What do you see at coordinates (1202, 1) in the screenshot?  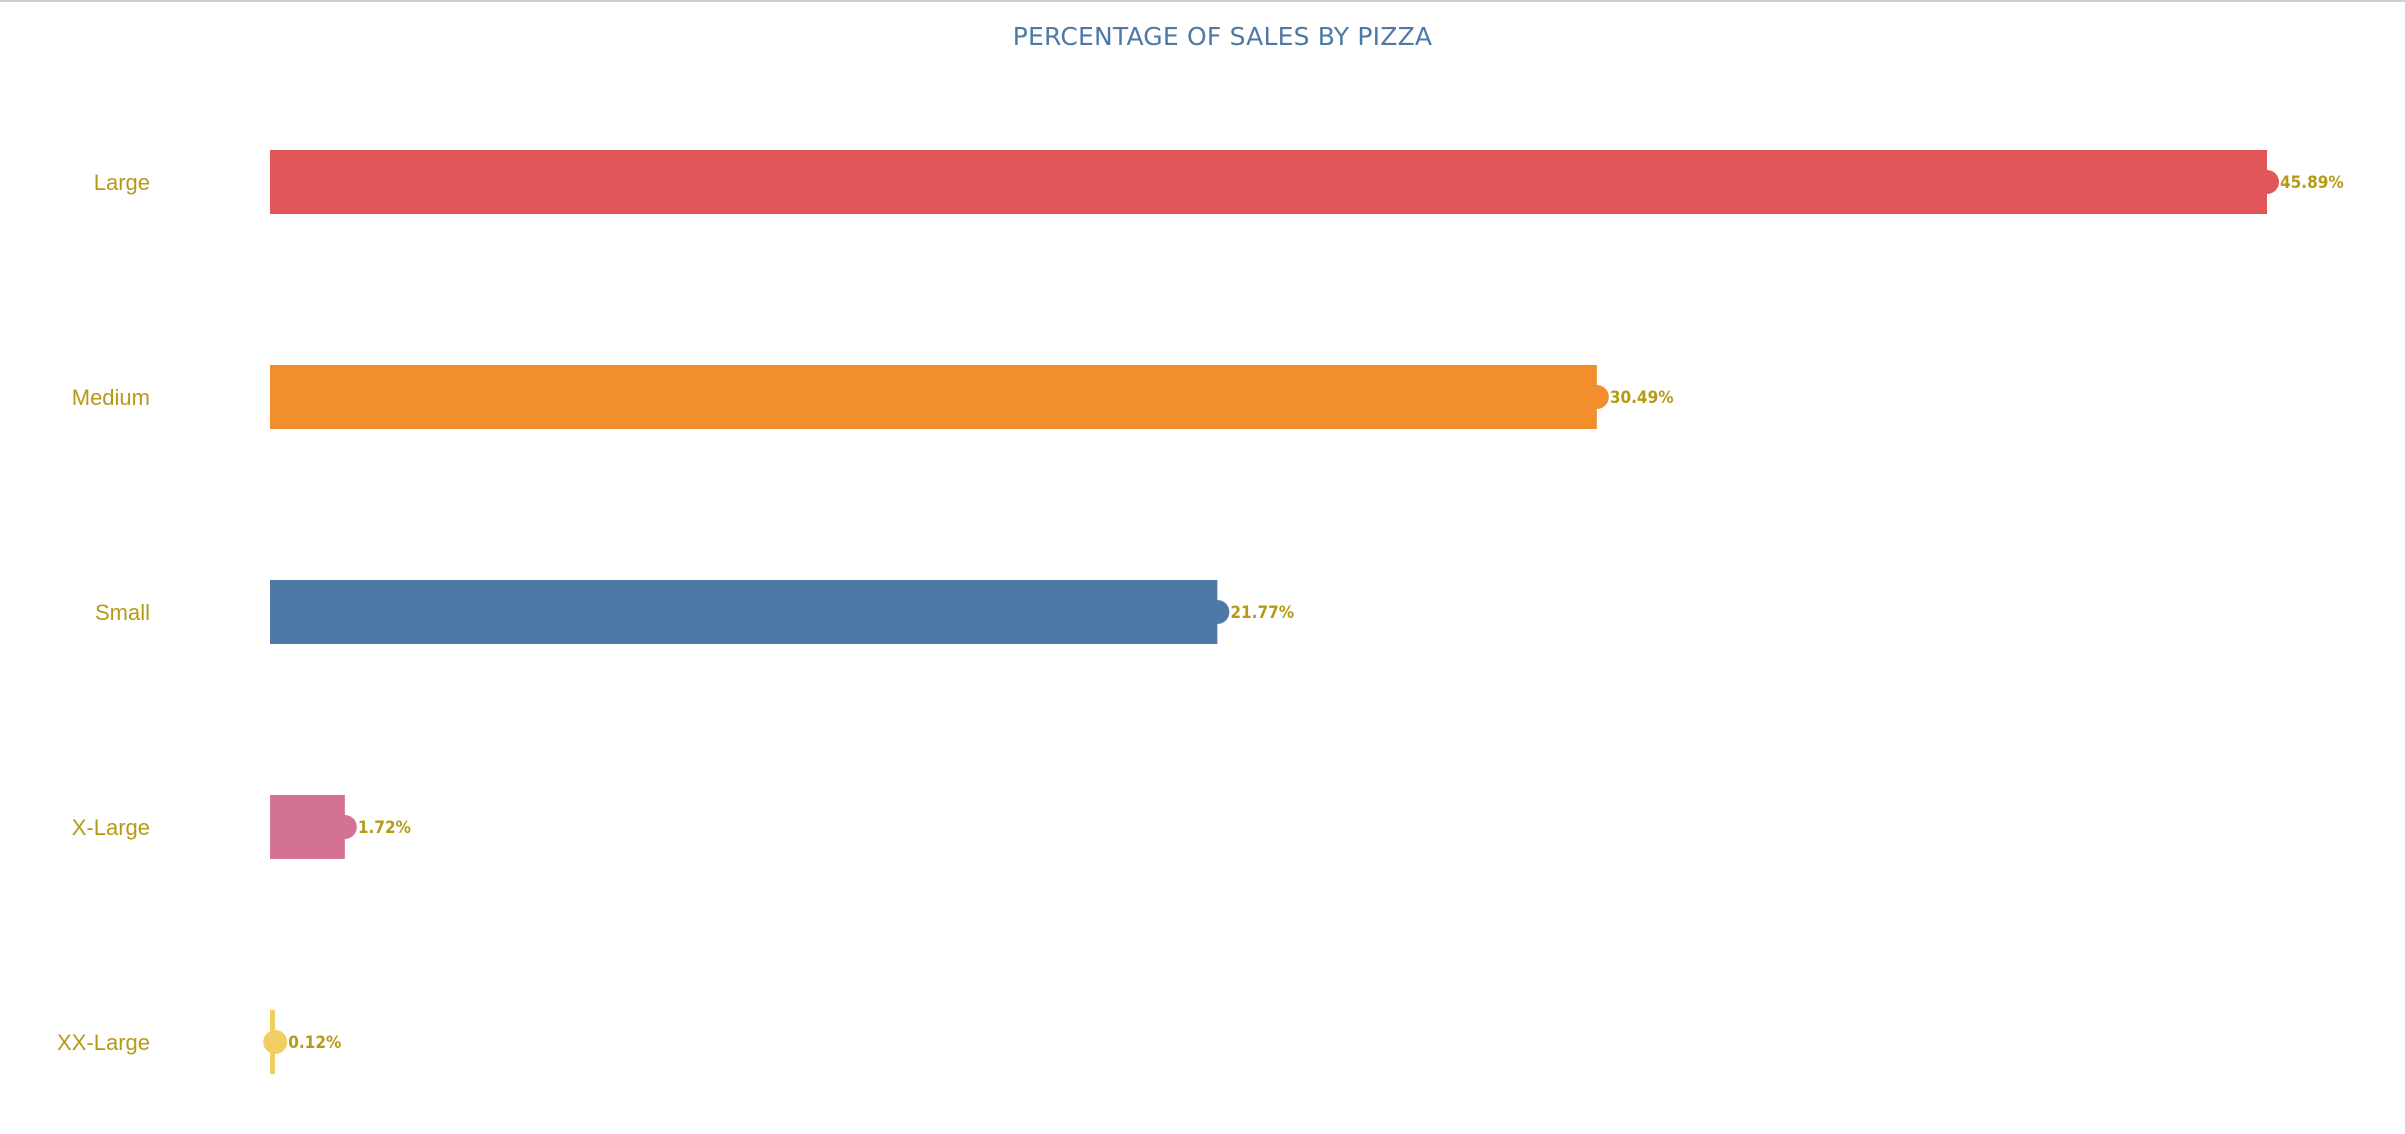 I see `top-divider` at bounding box center [1202, 1].